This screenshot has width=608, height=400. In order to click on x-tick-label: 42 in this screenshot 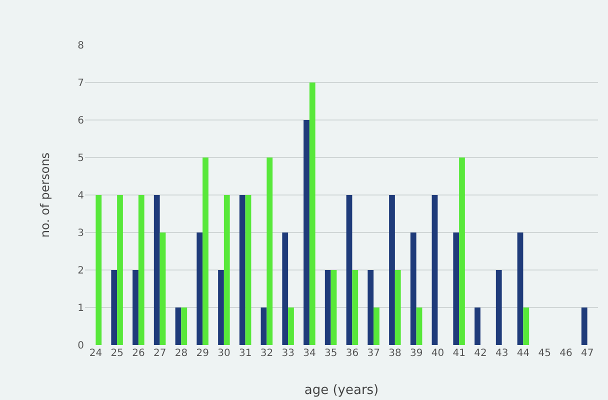, I will do `click(480, 353)`.